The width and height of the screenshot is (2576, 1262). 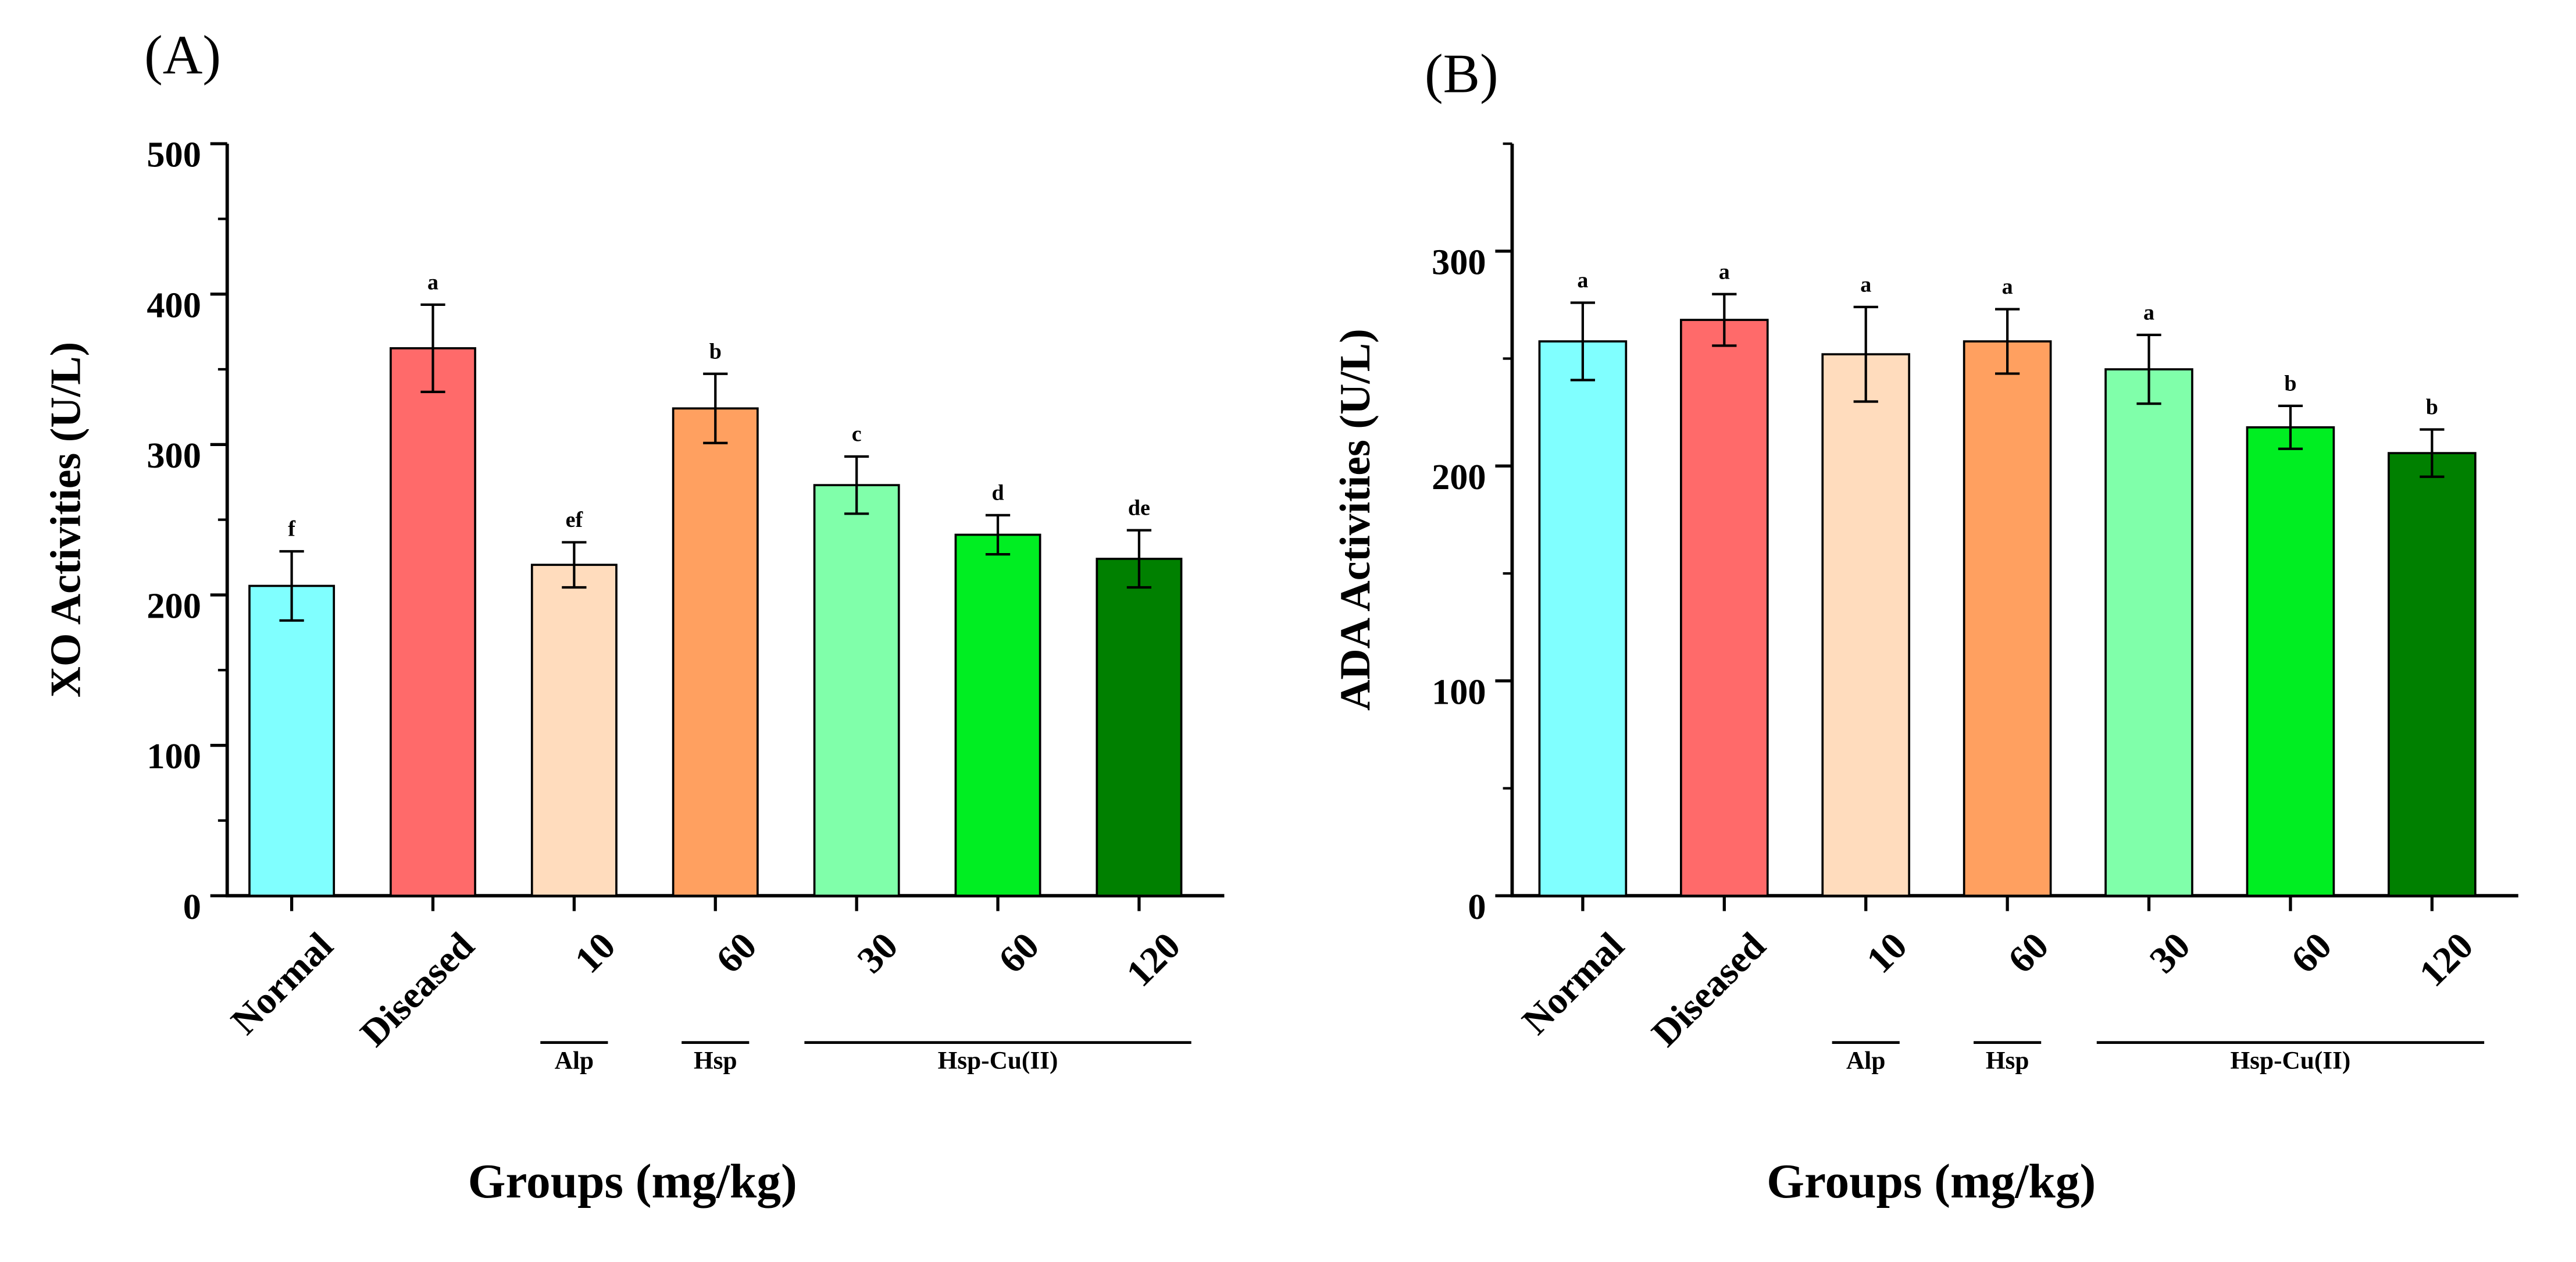 What do you see at coordinates (65, 520) in the screenshot?
I see `y-axis-label: XO Activities (U/L)` at bounding box center [65, 520].